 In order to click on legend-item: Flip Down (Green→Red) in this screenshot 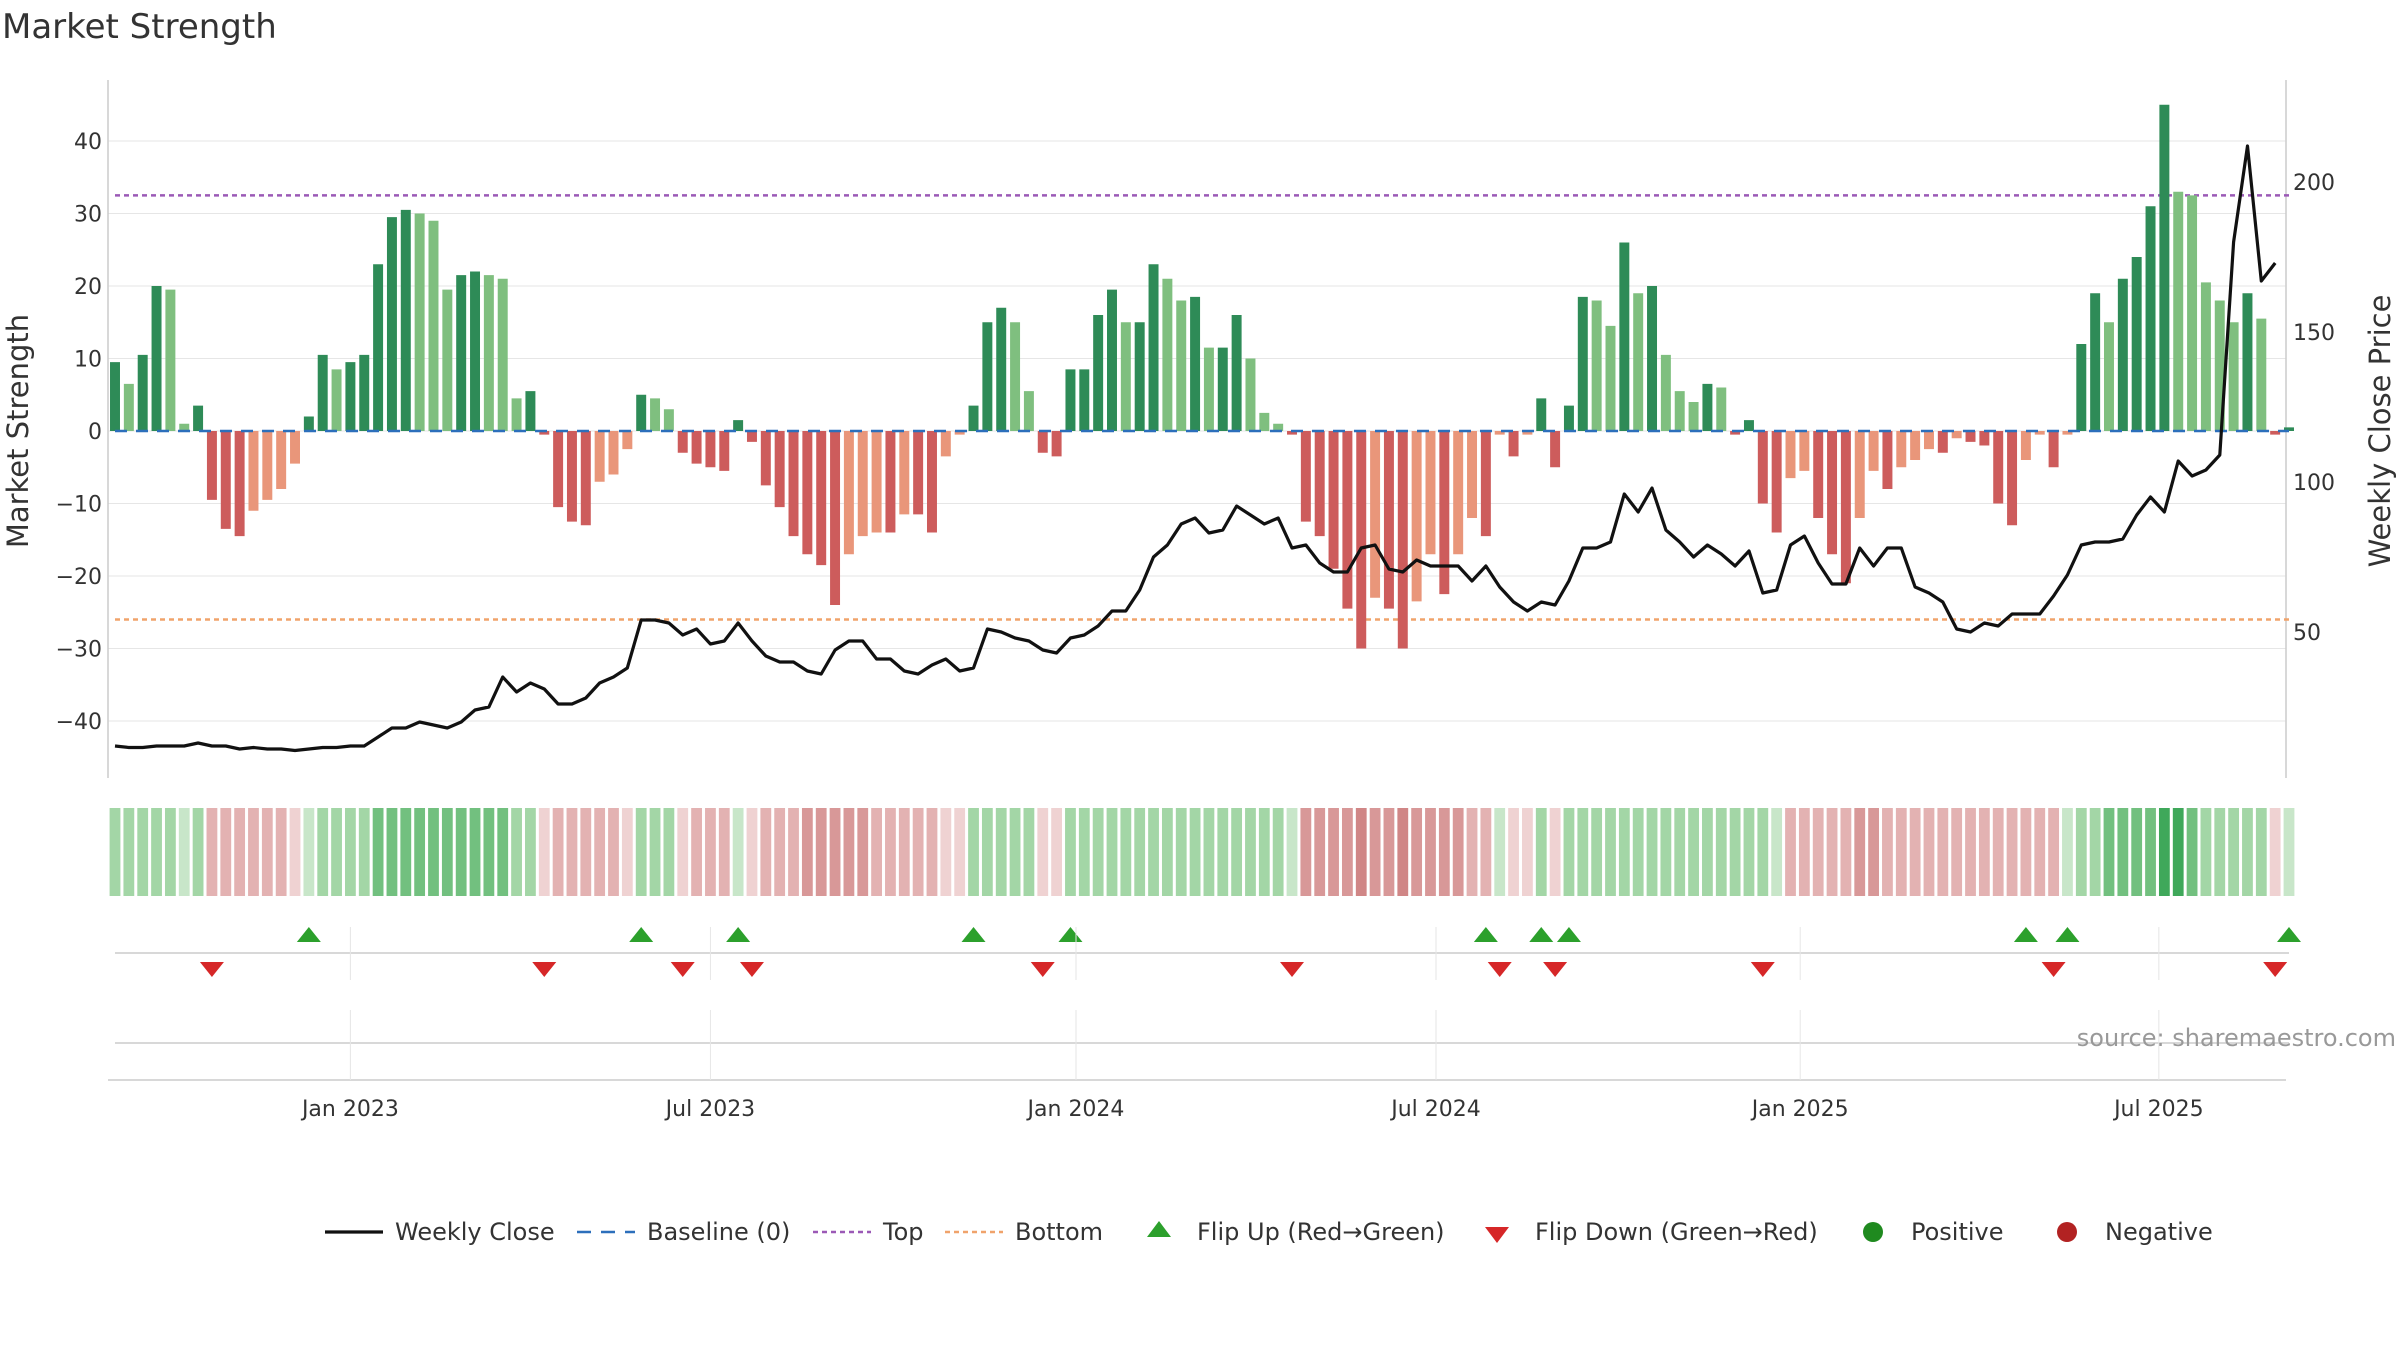, I will do `click(1651, 1232)`.